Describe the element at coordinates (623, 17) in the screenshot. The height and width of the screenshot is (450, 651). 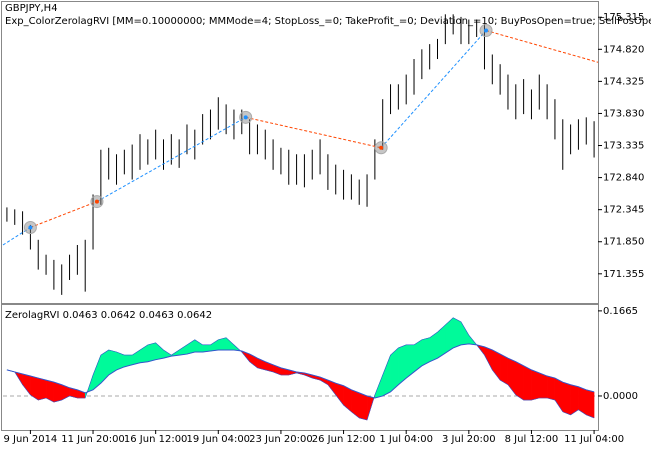
I see `y-tick-label: 175.315` at that location.